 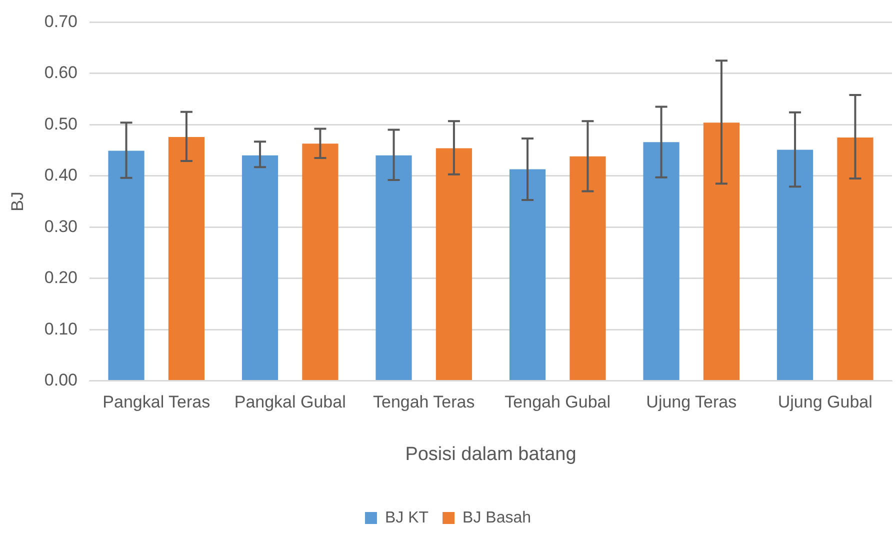 What do you see at coordinates (156, 402) in the screenshot?
I see `x-tick-label: Pangkal Teras` at bounding box center [156, 402].